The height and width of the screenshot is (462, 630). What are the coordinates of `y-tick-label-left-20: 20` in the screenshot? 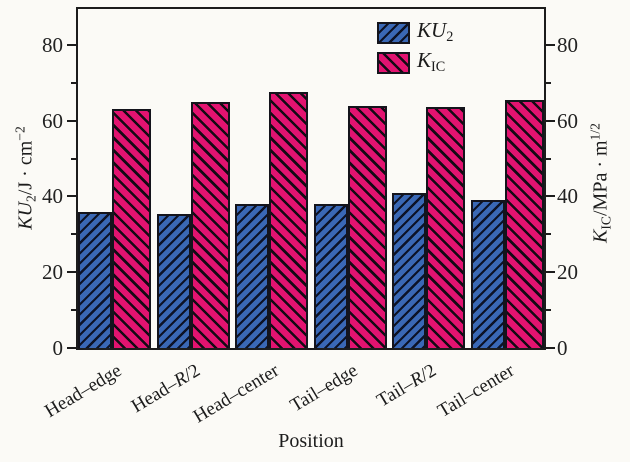 It's located at (52, 272).